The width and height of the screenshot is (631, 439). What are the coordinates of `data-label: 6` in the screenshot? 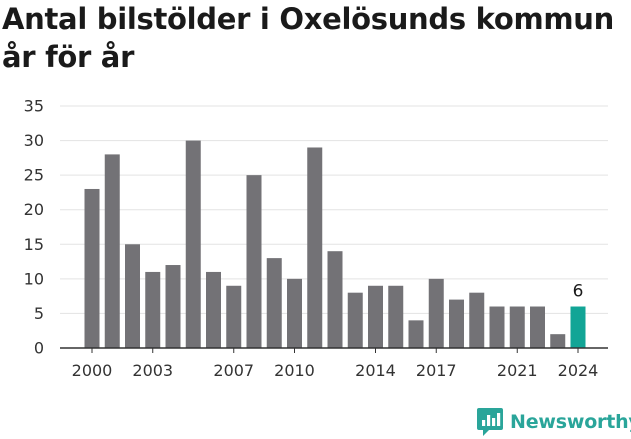 It's located at (578, 292).